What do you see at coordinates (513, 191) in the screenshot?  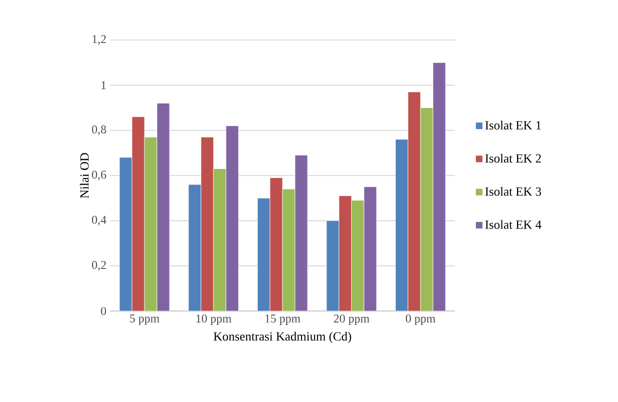 I see `legend-label: Isolat EK 3` at bounding box center [513, 191].